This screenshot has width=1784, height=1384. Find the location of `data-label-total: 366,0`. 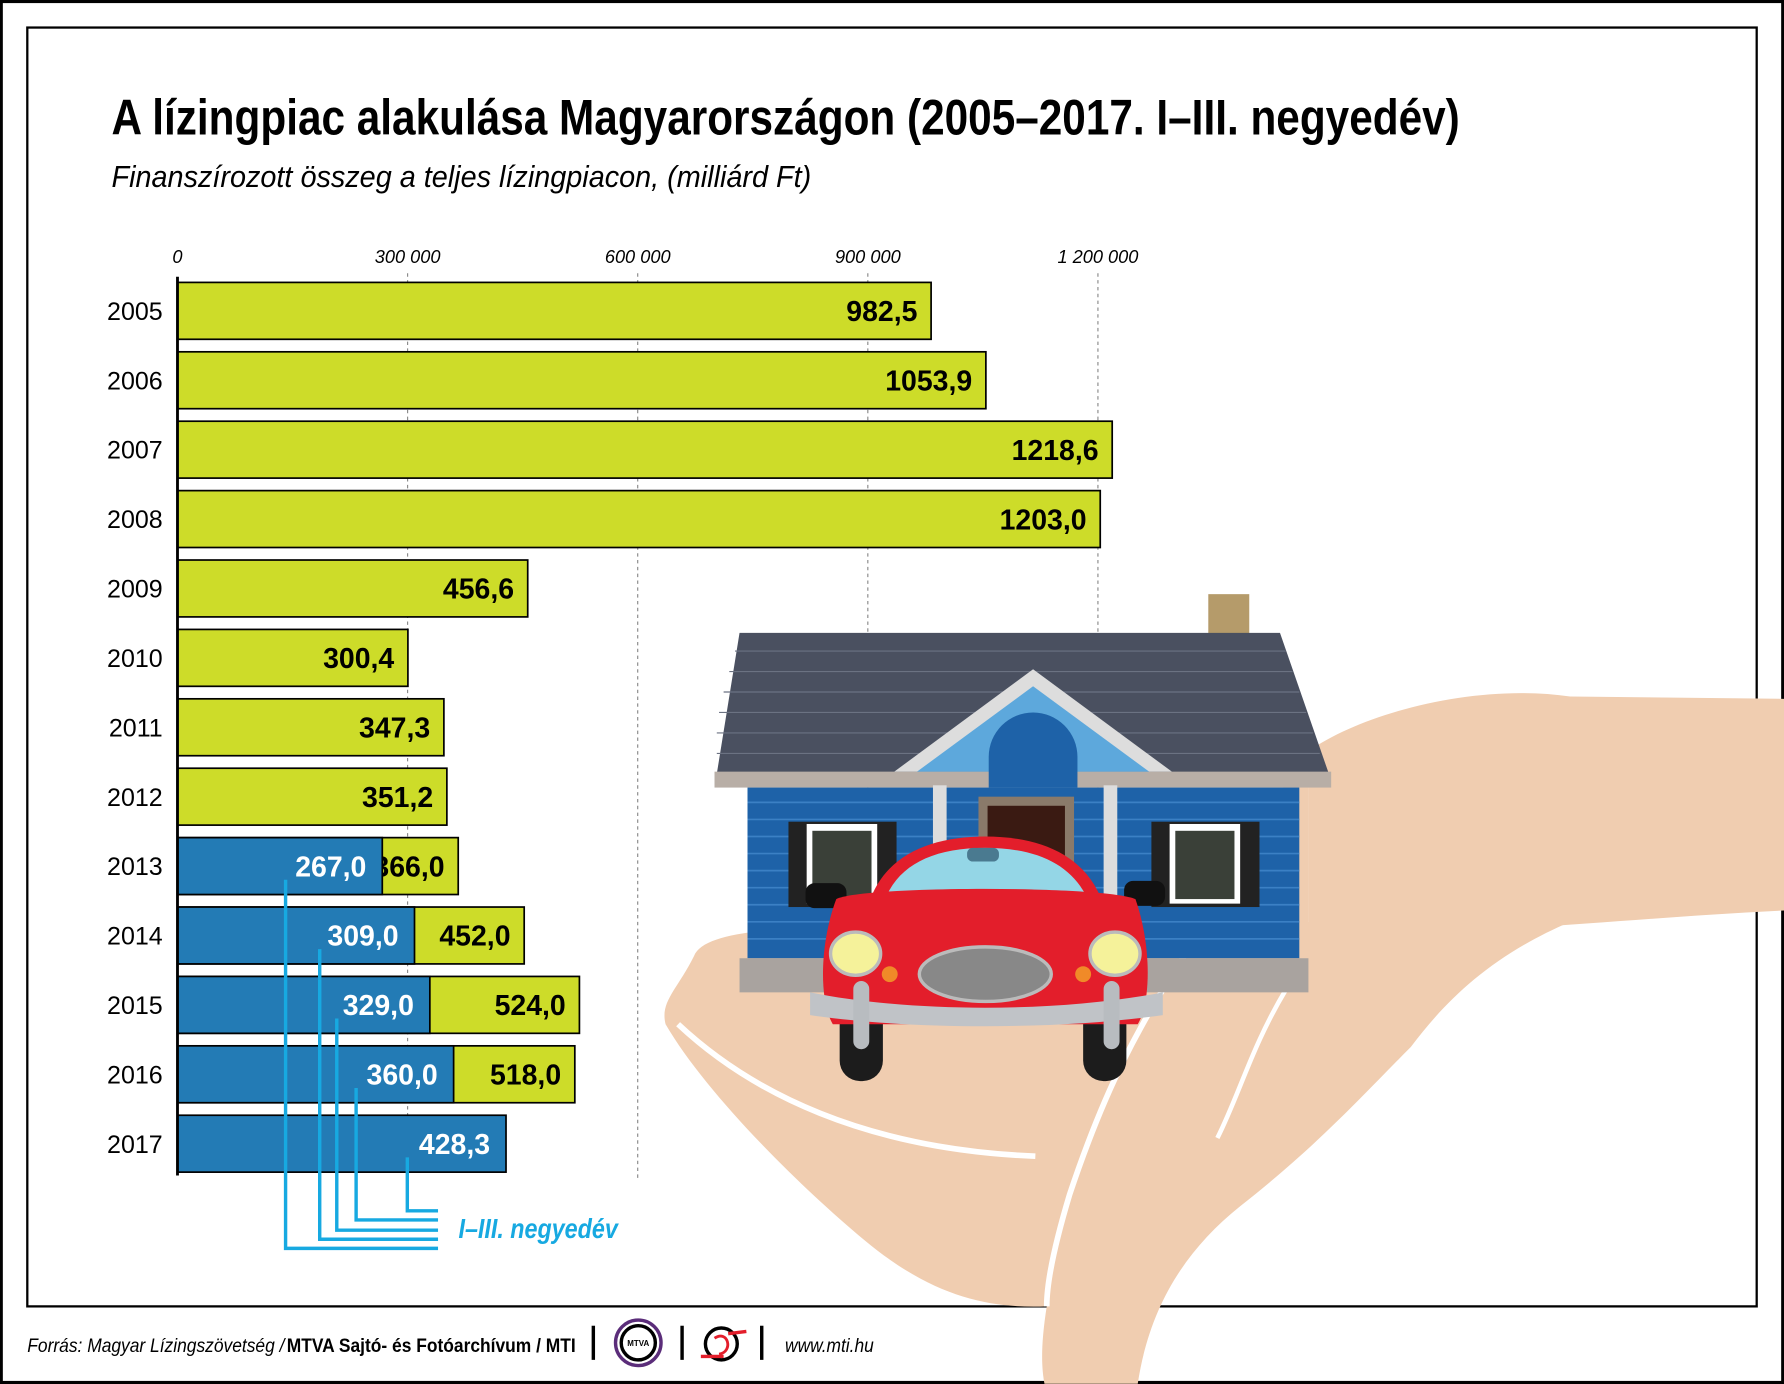

data-label-total: 366,0 is located at coordinates (408, 867).